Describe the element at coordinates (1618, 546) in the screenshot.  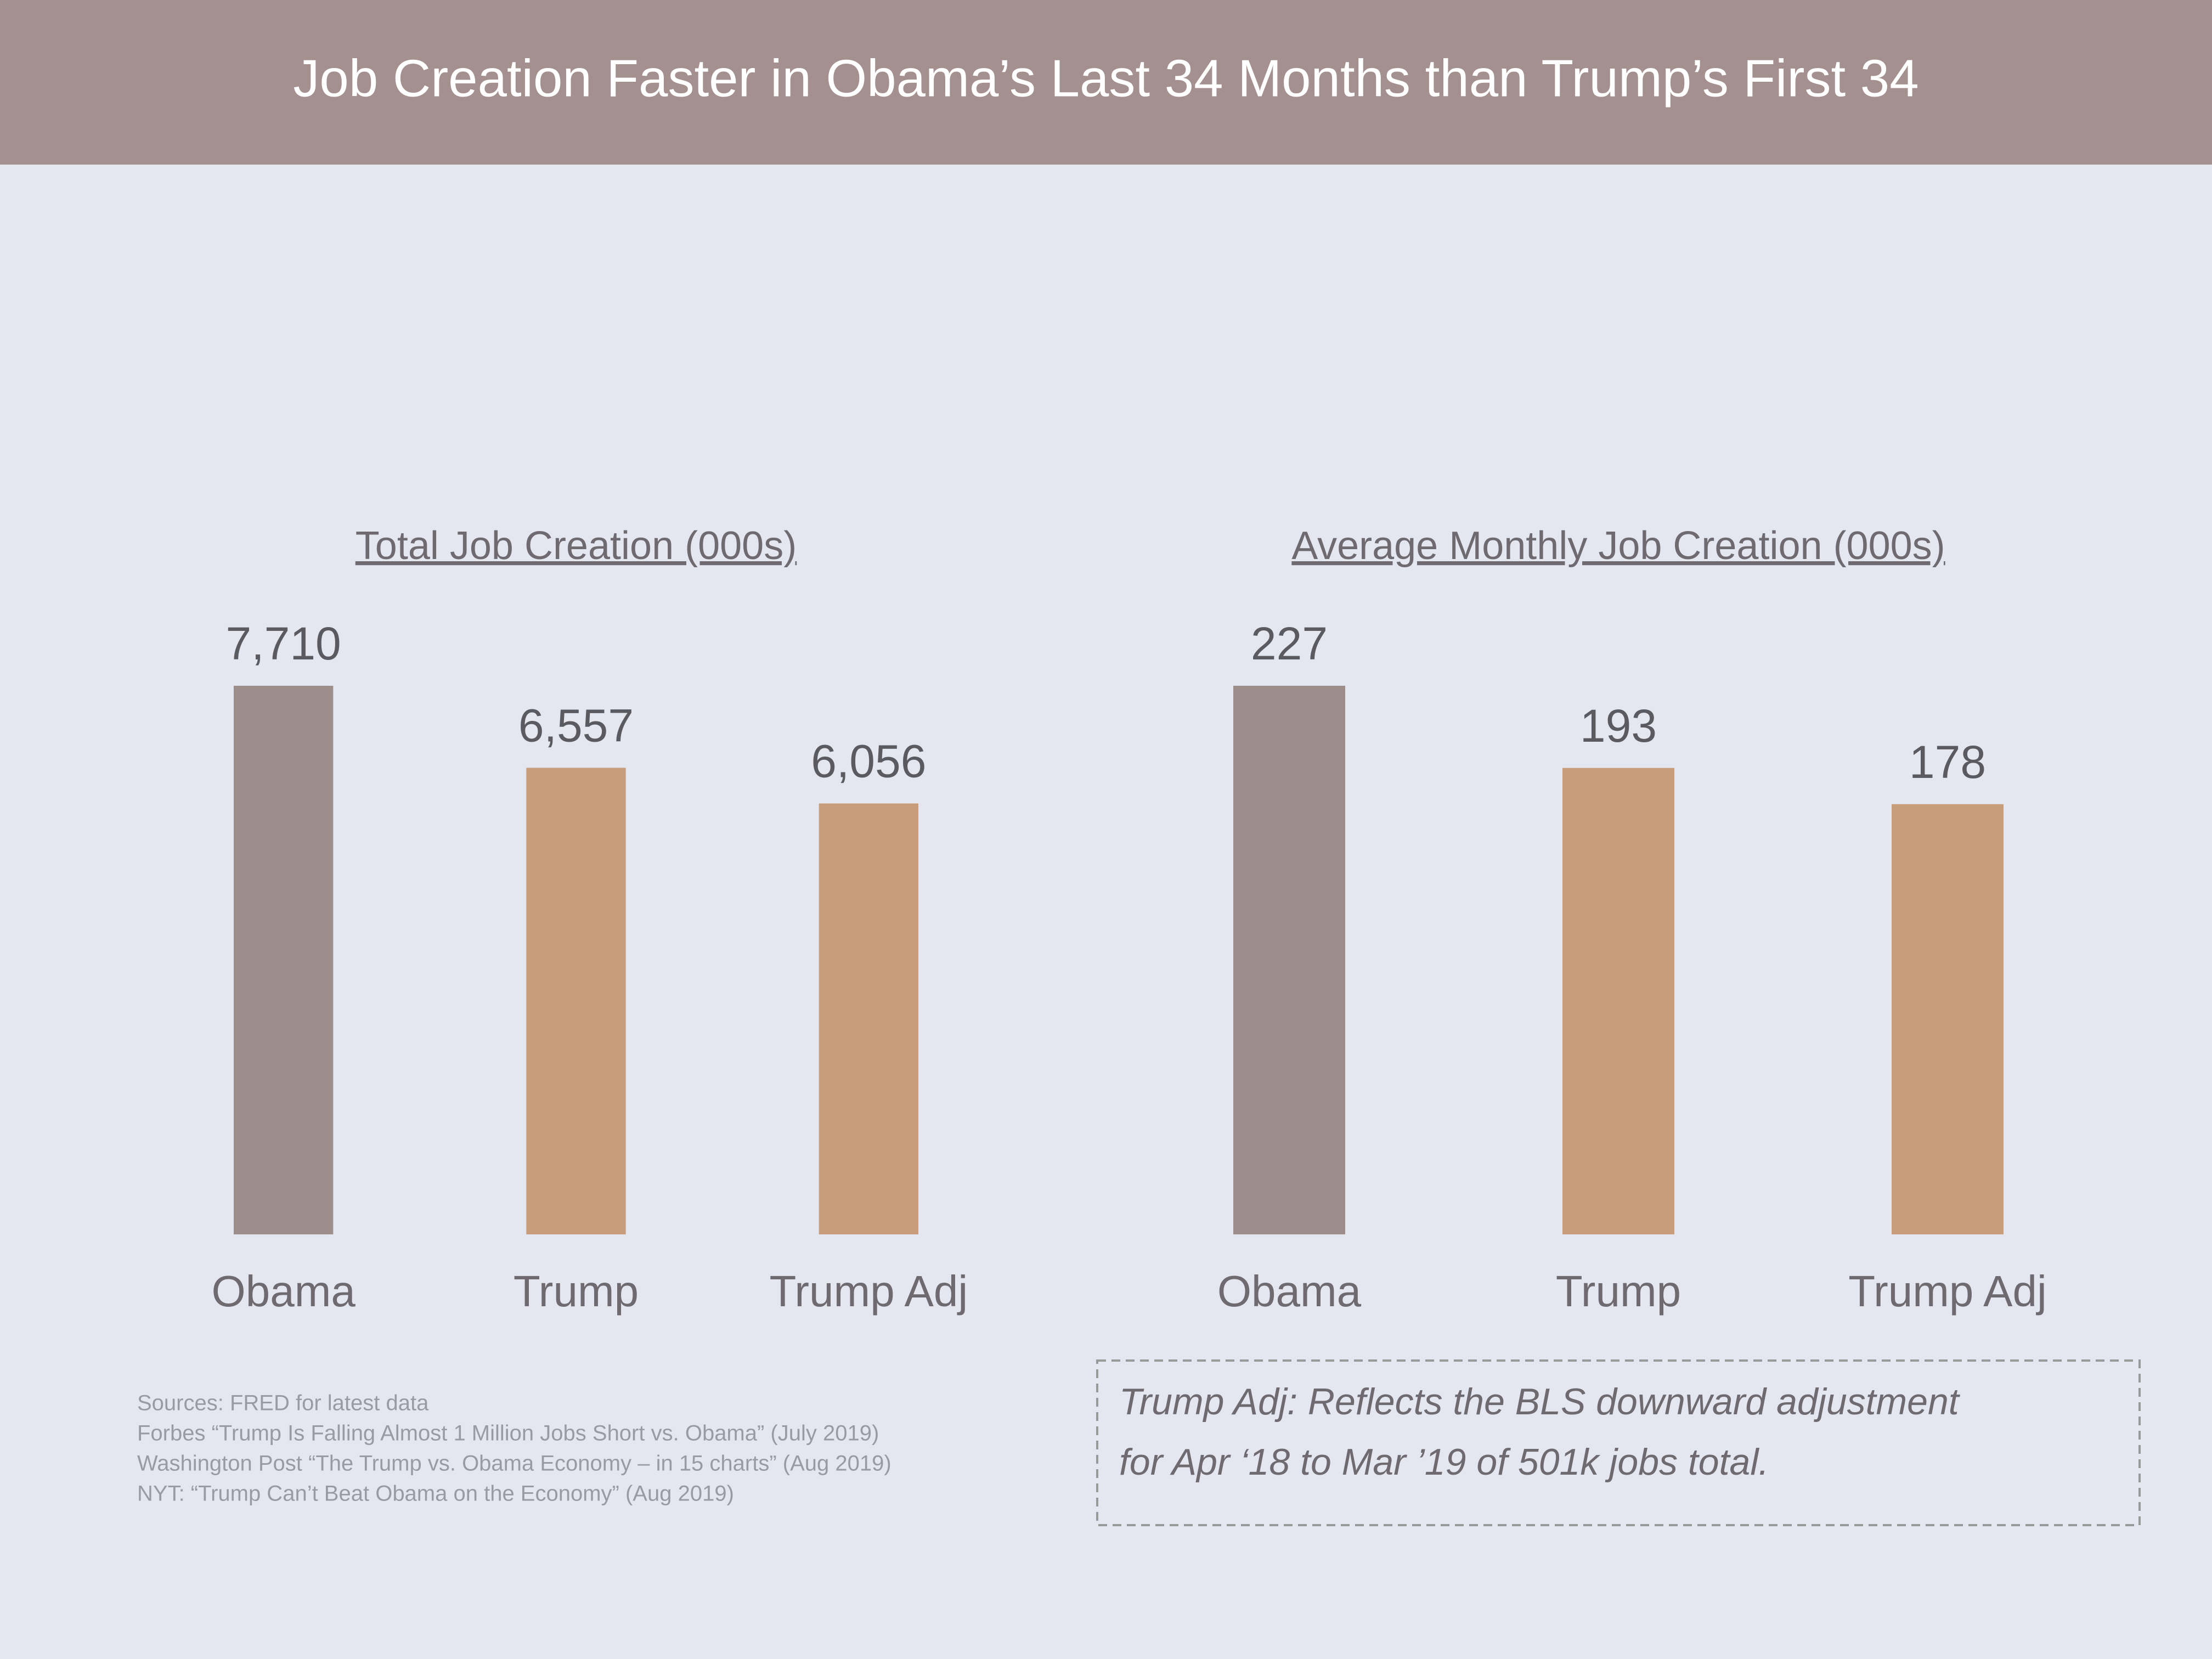
I see `chart-title: Average Monthly Job Creation (000s)` at that location.